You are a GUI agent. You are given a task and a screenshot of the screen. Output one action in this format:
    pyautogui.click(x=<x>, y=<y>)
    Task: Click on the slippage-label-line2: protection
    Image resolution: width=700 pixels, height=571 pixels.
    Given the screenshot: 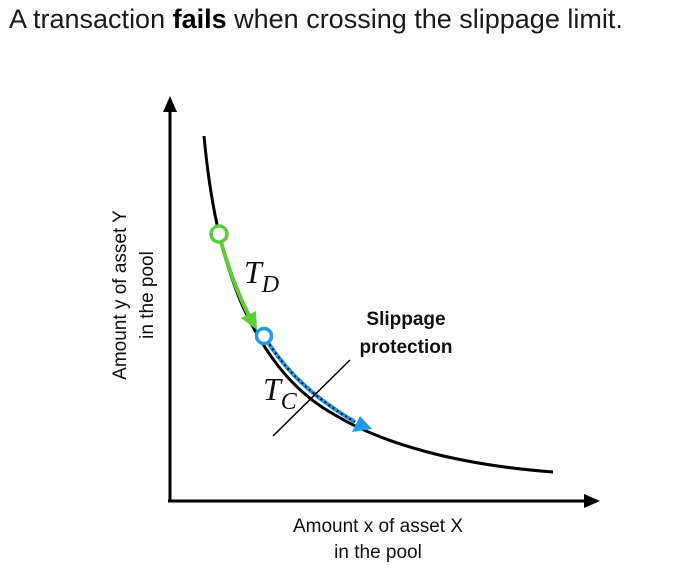 What is the action you would take?
    pyautogui.click(x=406, y=347)
    